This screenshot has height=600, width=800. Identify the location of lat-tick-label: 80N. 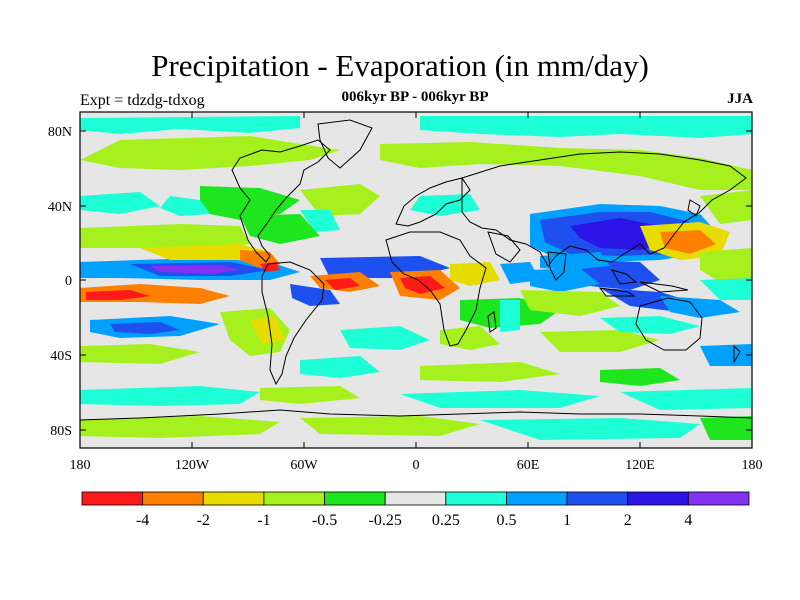
(60, 132).